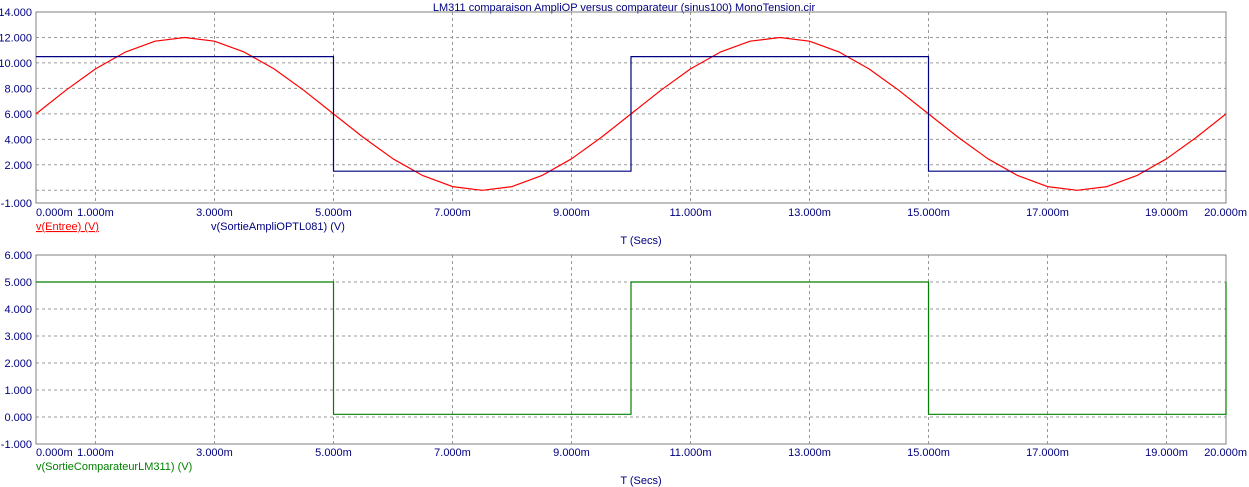  Describe the element at coordinates (67, 227) in the screenshot. I see `legend-entry: v(Entree) (V)` at that location.